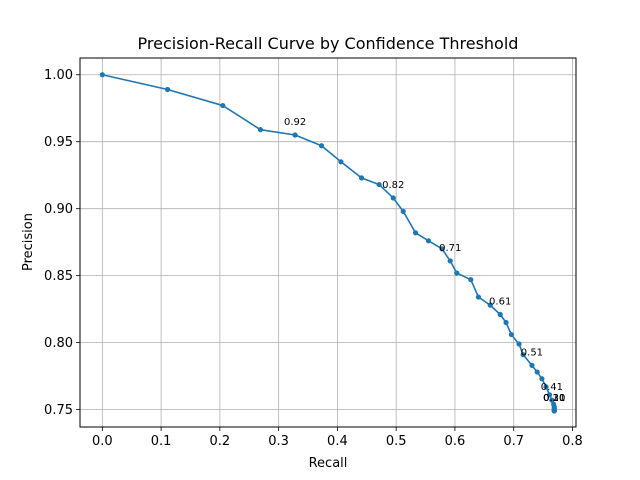  Describe the element at coordinates (102, 441) in the screenshot. I see `x-tick-label: 0.0` at that location.